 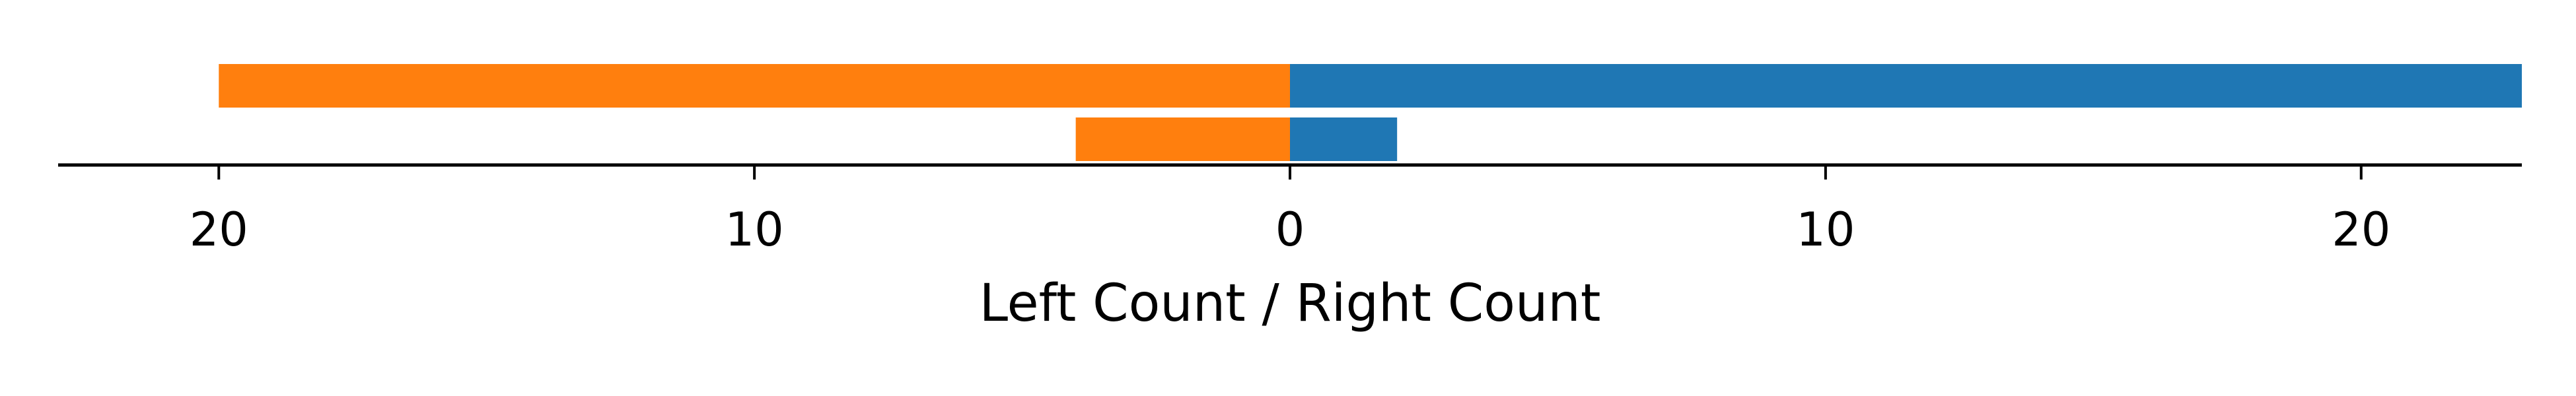 What do you see at coordinates (1291, 304) in the screenshot?
I see `x-axis-label: Left Count / Right Count` at bounding box center [1291, 304].